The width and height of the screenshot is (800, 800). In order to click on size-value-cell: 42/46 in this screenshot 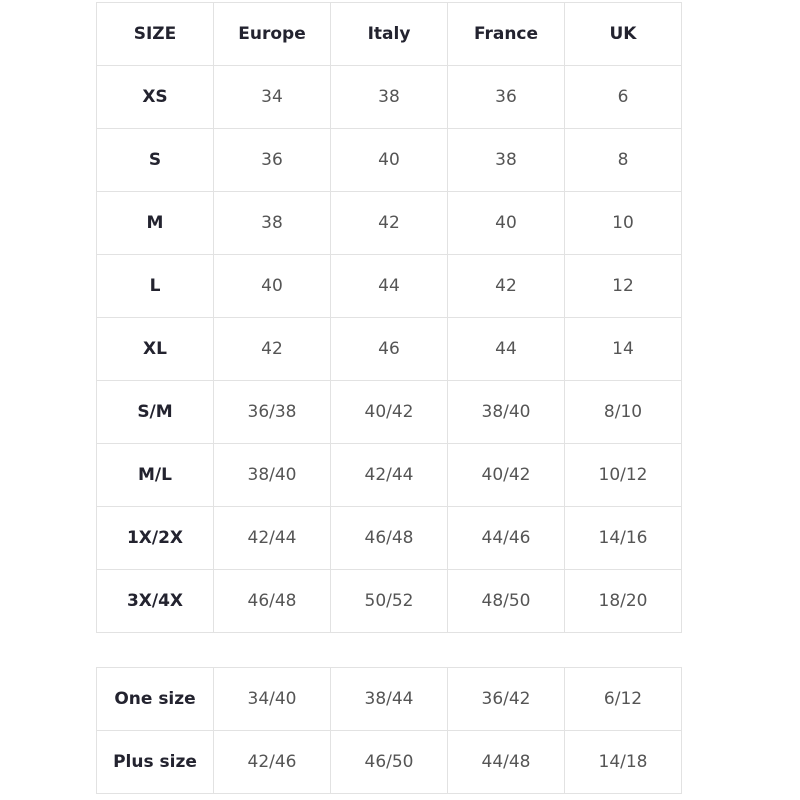, I will do `click(272, 762)`.